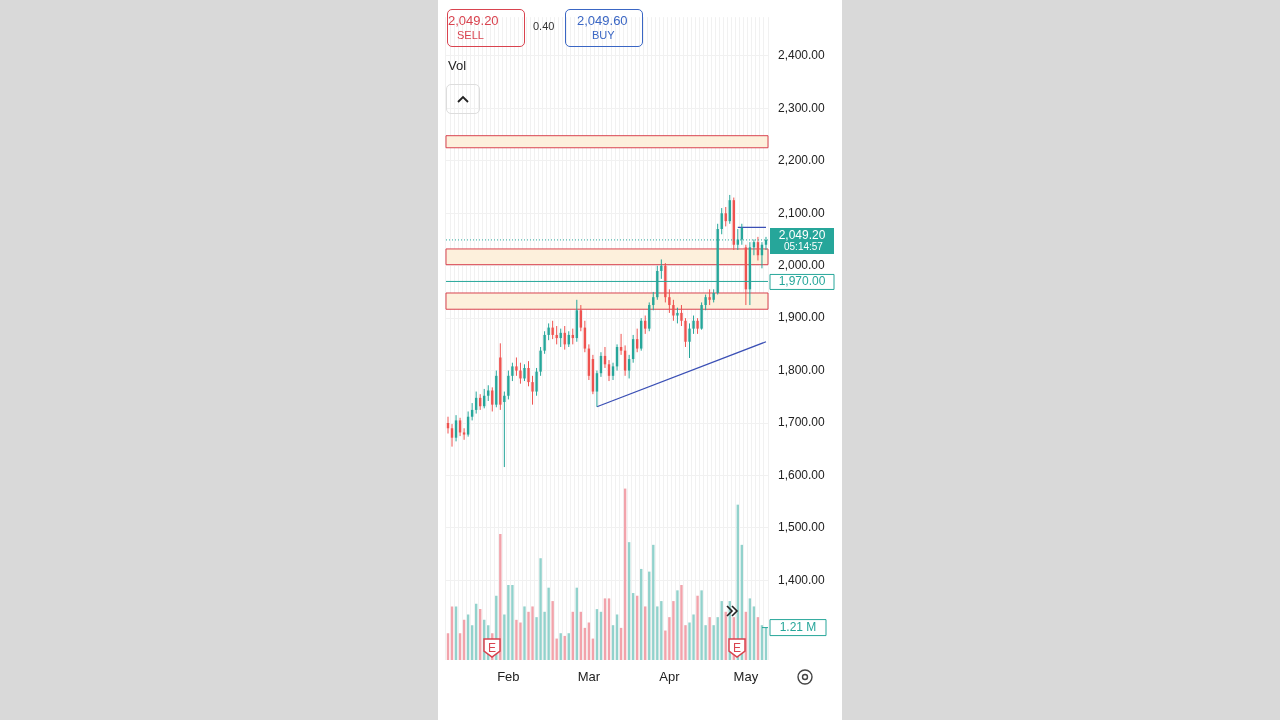 This screenshot has height=720, width=1280. I want to click on y-tick-label: 2,000.00, so click(802, 265).